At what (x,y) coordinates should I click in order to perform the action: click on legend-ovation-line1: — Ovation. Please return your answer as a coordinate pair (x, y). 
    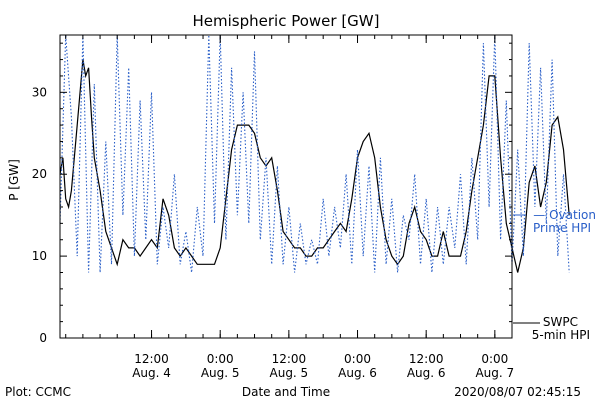
    Looking at the image, I should click on (564, 215).